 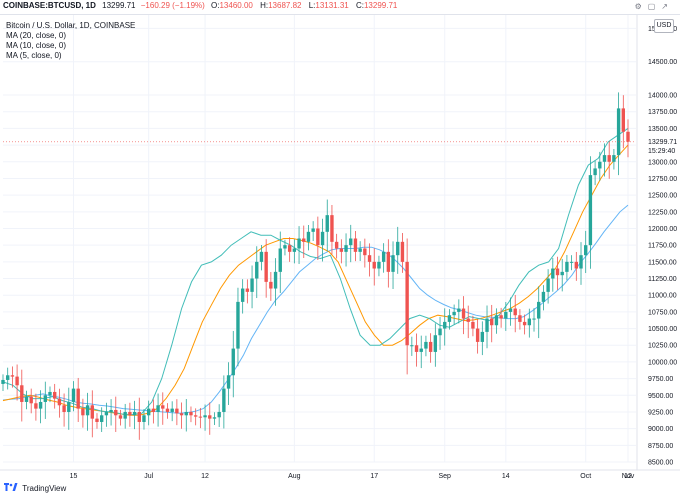 What do you see at coordinates (662, 362) in the screenshot?
I see `price-tick-label: 10000.00` at bounding box center [662, 362].